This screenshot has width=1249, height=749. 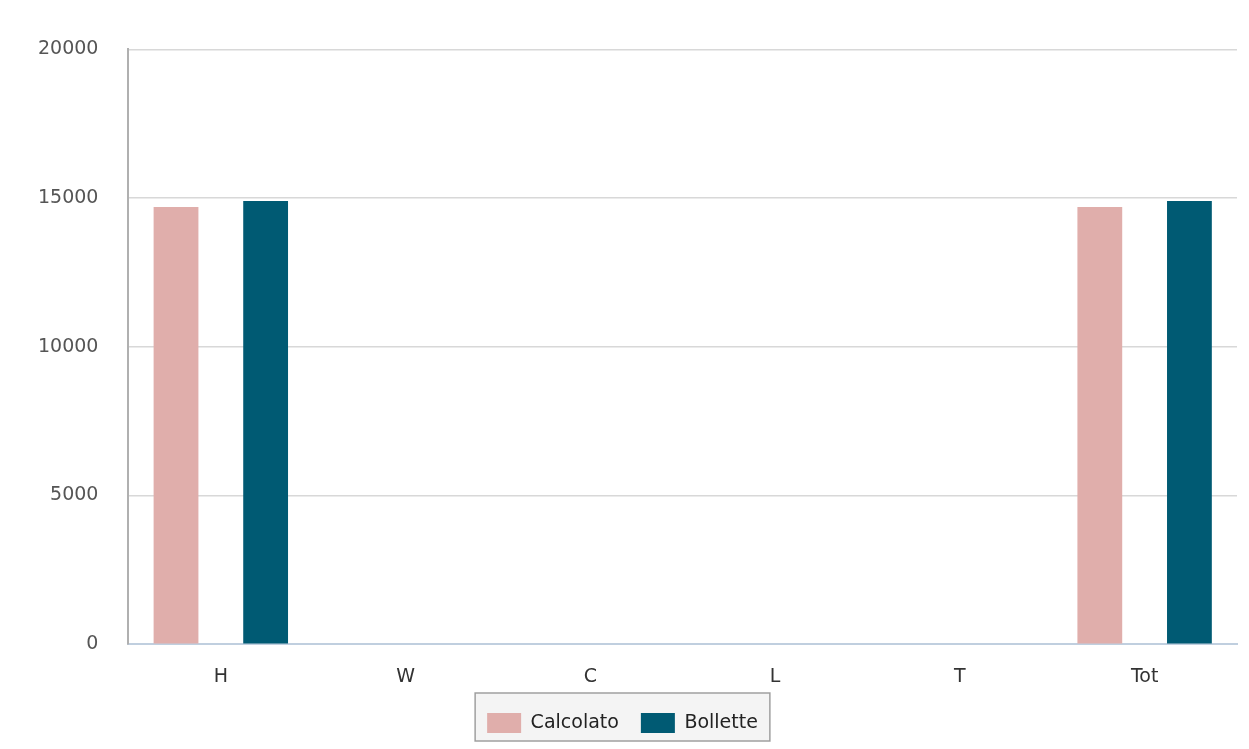 What do you see at coordinates (92, 642) in the screenshot?
I see `y-tick-label: 0` at bounding box center [92, 642].